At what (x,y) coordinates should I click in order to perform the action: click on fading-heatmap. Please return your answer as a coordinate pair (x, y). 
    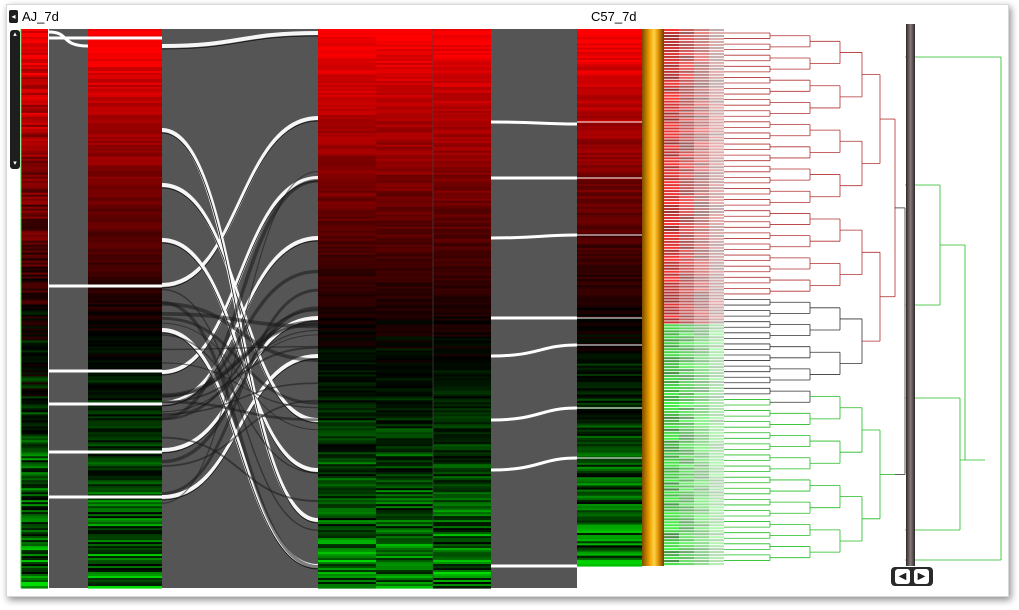
    Looking at the image, I should click on (694, 297).